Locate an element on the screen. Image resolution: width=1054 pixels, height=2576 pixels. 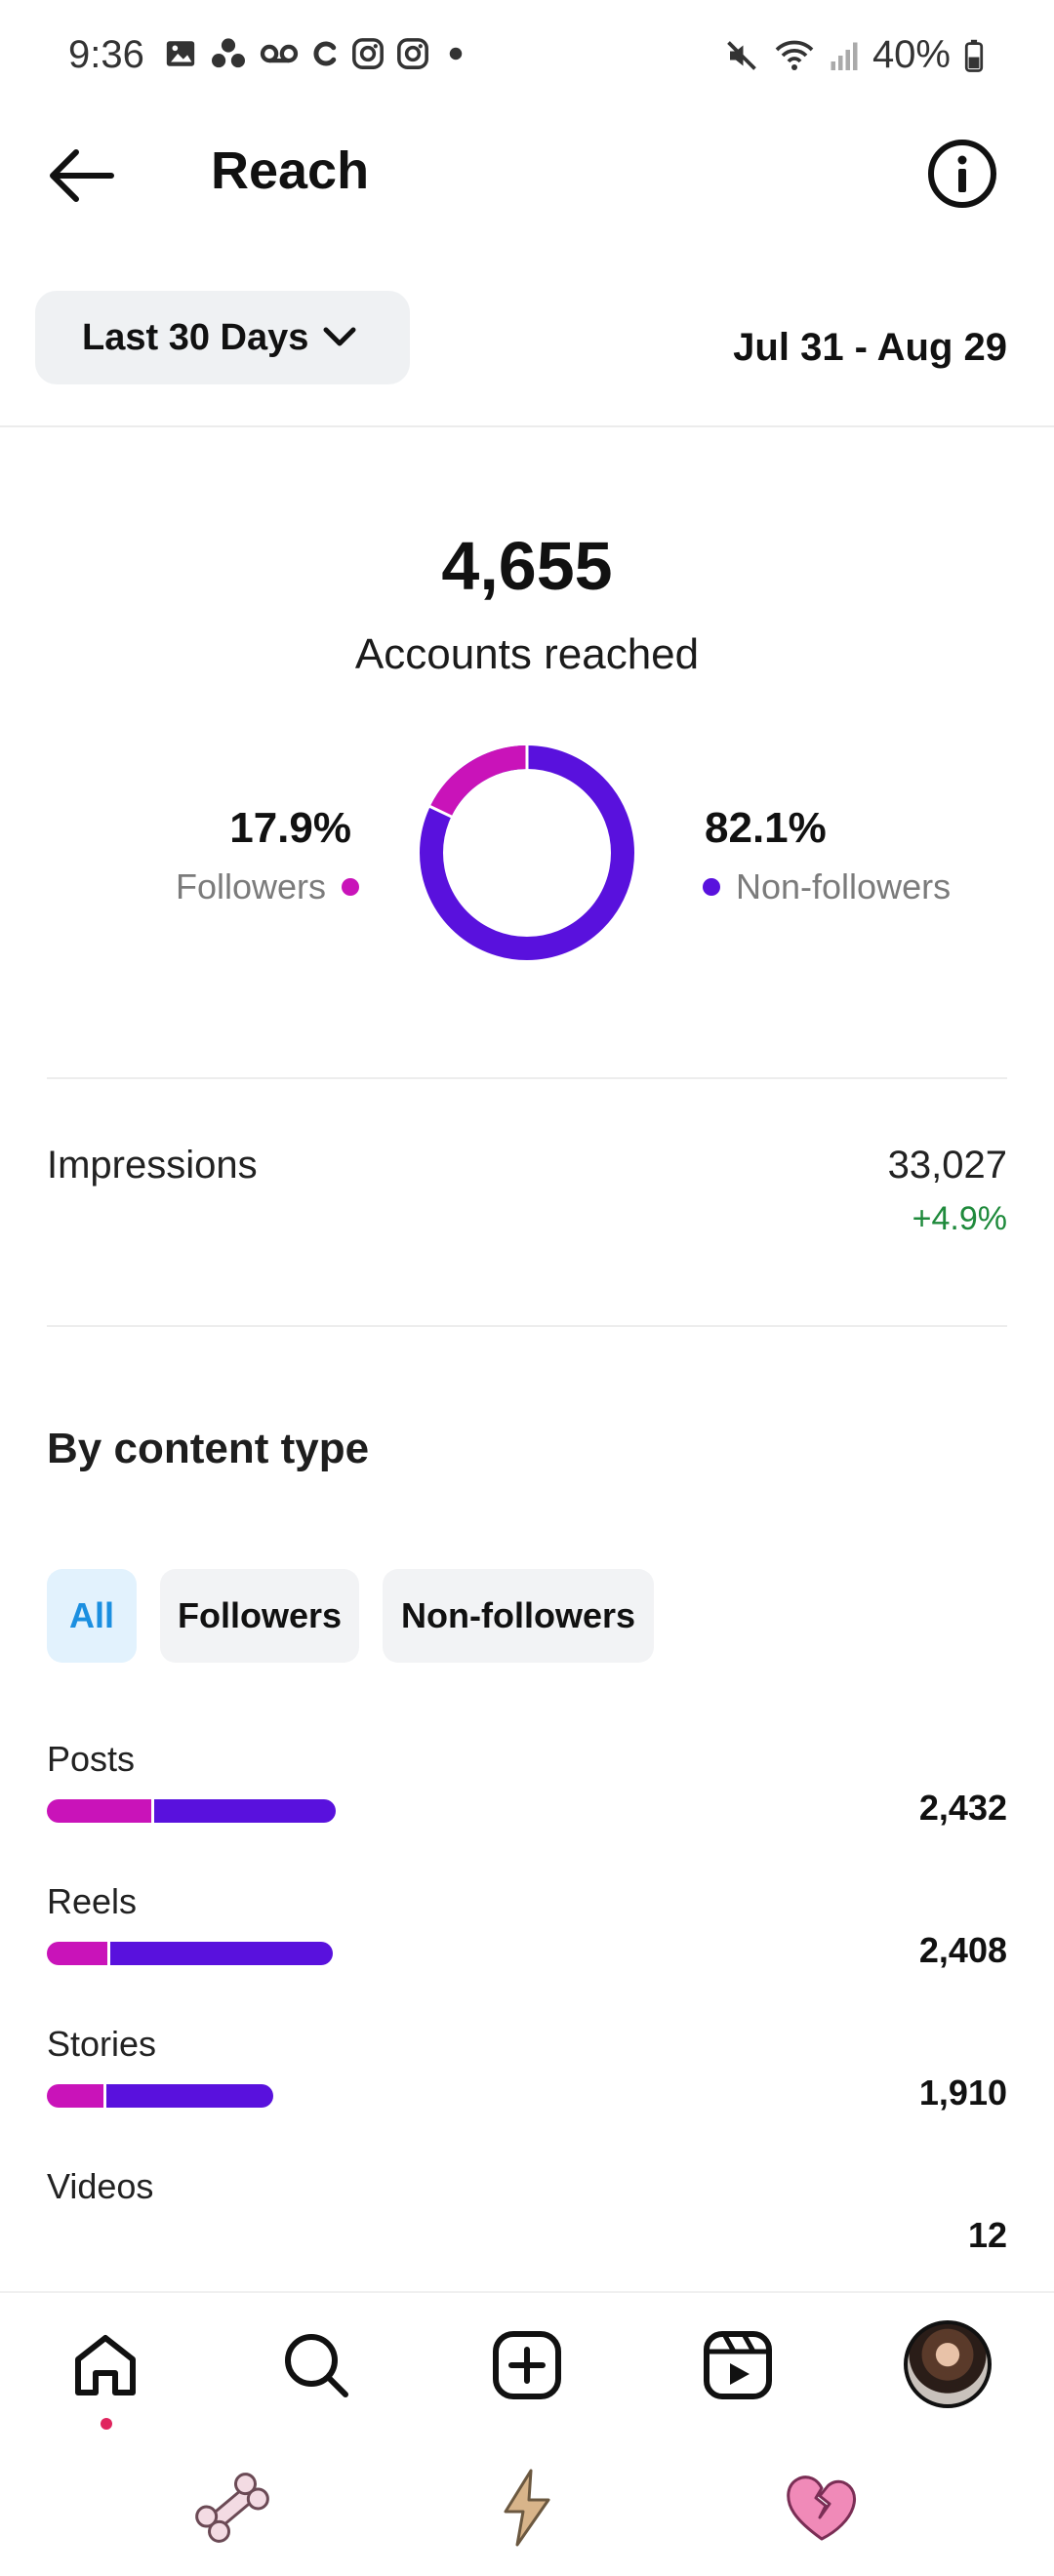
chevron-down-icon is located at coordinates (339, 336).